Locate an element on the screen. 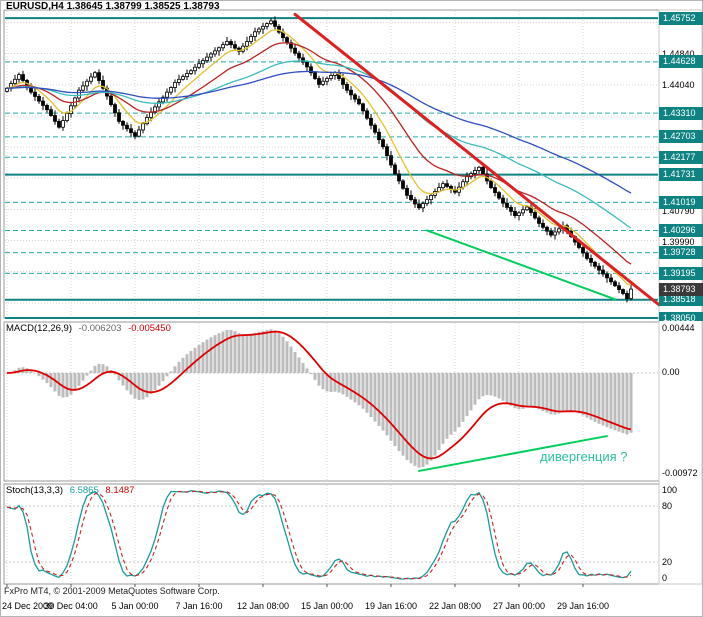 This screenshot has height=617, width=703. date-label: 15 Jan 00:00 is located at coordinates (327, 606).